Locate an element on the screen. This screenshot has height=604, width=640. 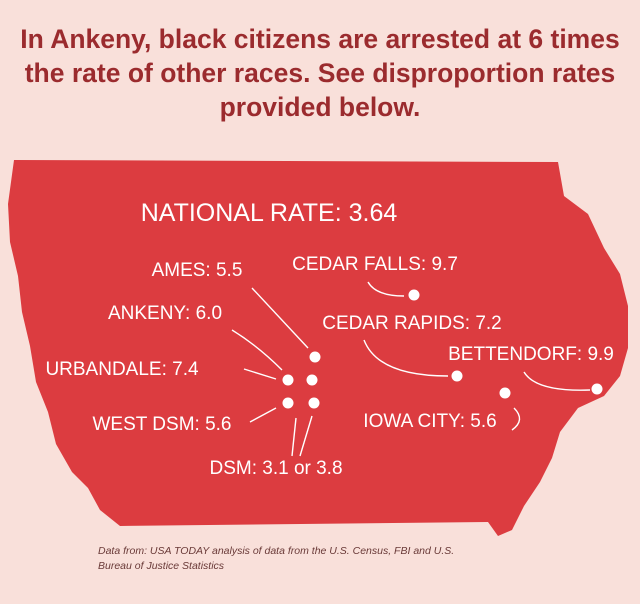
arrow-cedar-falls is located at coordinates (386, 289).